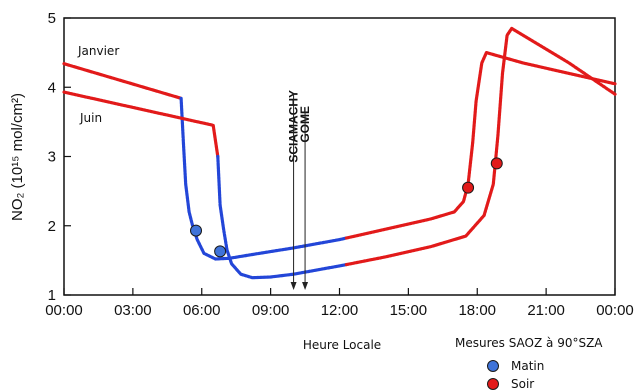 The height and width of the screenshot is (392, 635). I want to click on x-tick-label: 09:00, so click(271, 310).